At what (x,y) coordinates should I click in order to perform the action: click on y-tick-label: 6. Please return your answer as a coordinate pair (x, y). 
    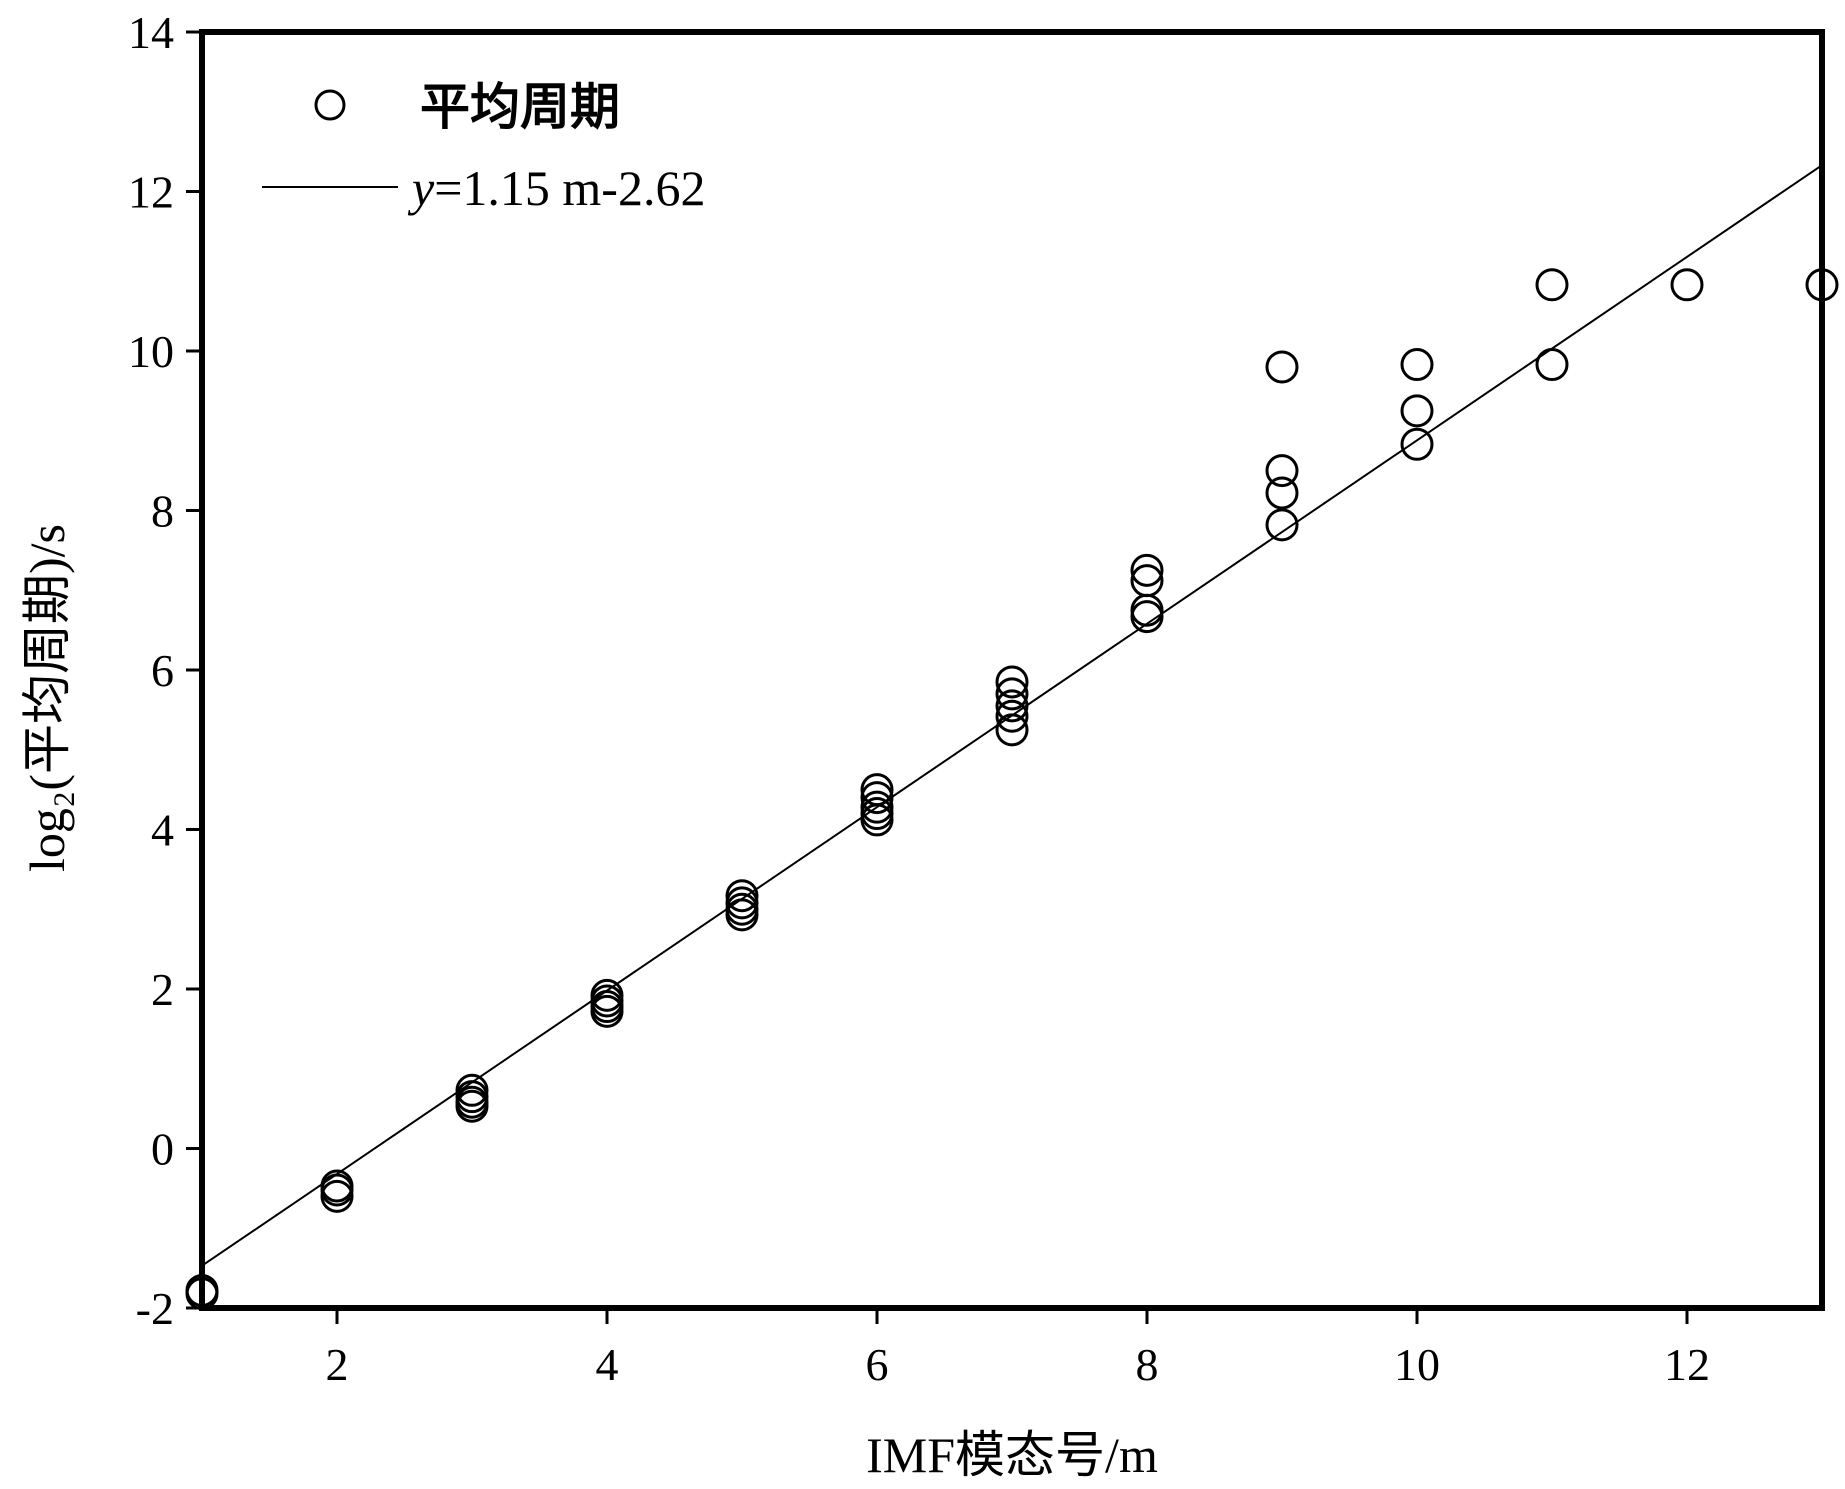
    Looking at the image, I should click on (162, 670).